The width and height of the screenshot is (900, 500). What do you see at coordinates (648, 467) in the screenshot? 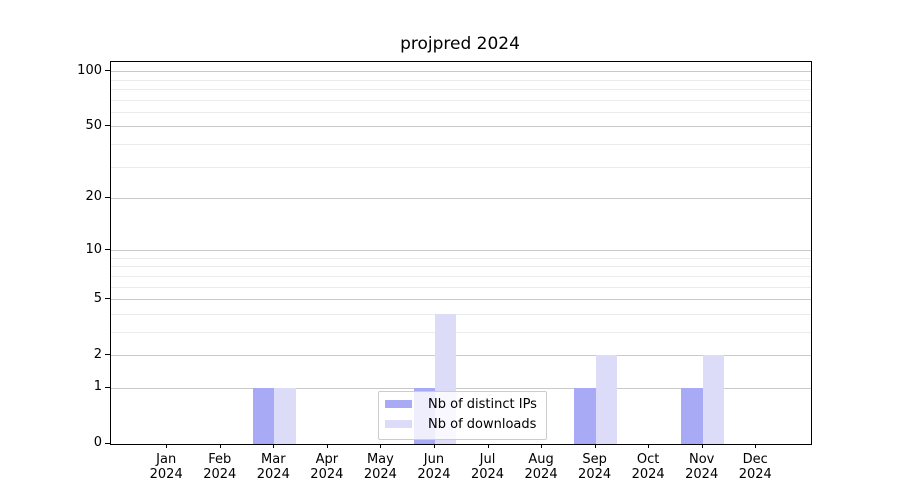
I see `x-tick-label-oct: Oct 2024` at bounding box center [648, 467].